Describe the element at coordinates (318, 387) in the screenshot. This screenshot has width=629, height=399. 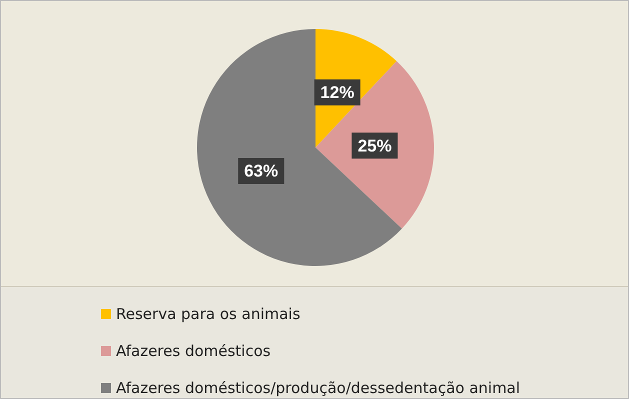
I see `legend-label: Afazeres domésticos/produção/dessedentação animal` at that location.